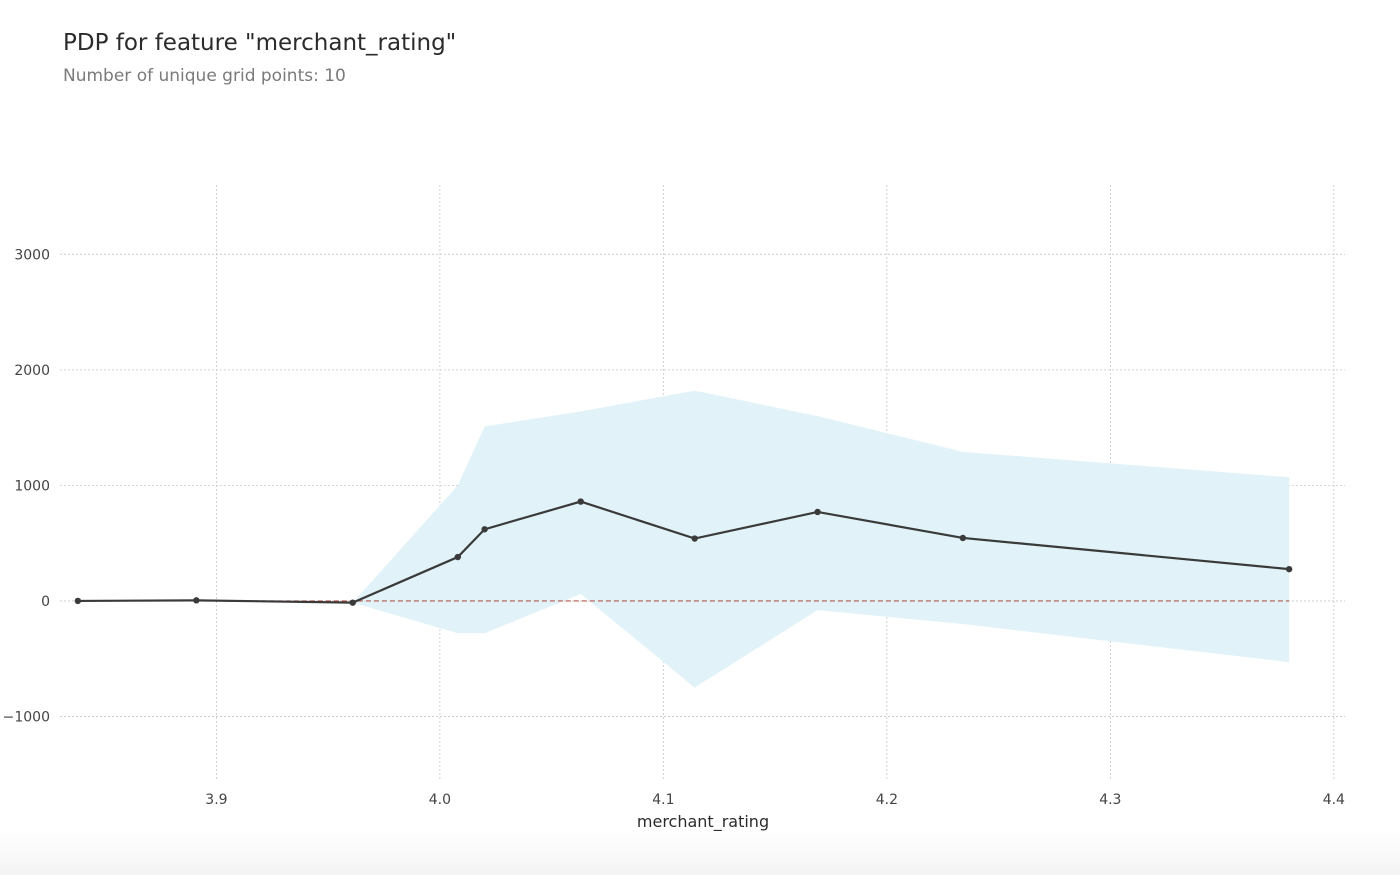  I want to click on x-tick-label: 3.9, so click(216, 800).